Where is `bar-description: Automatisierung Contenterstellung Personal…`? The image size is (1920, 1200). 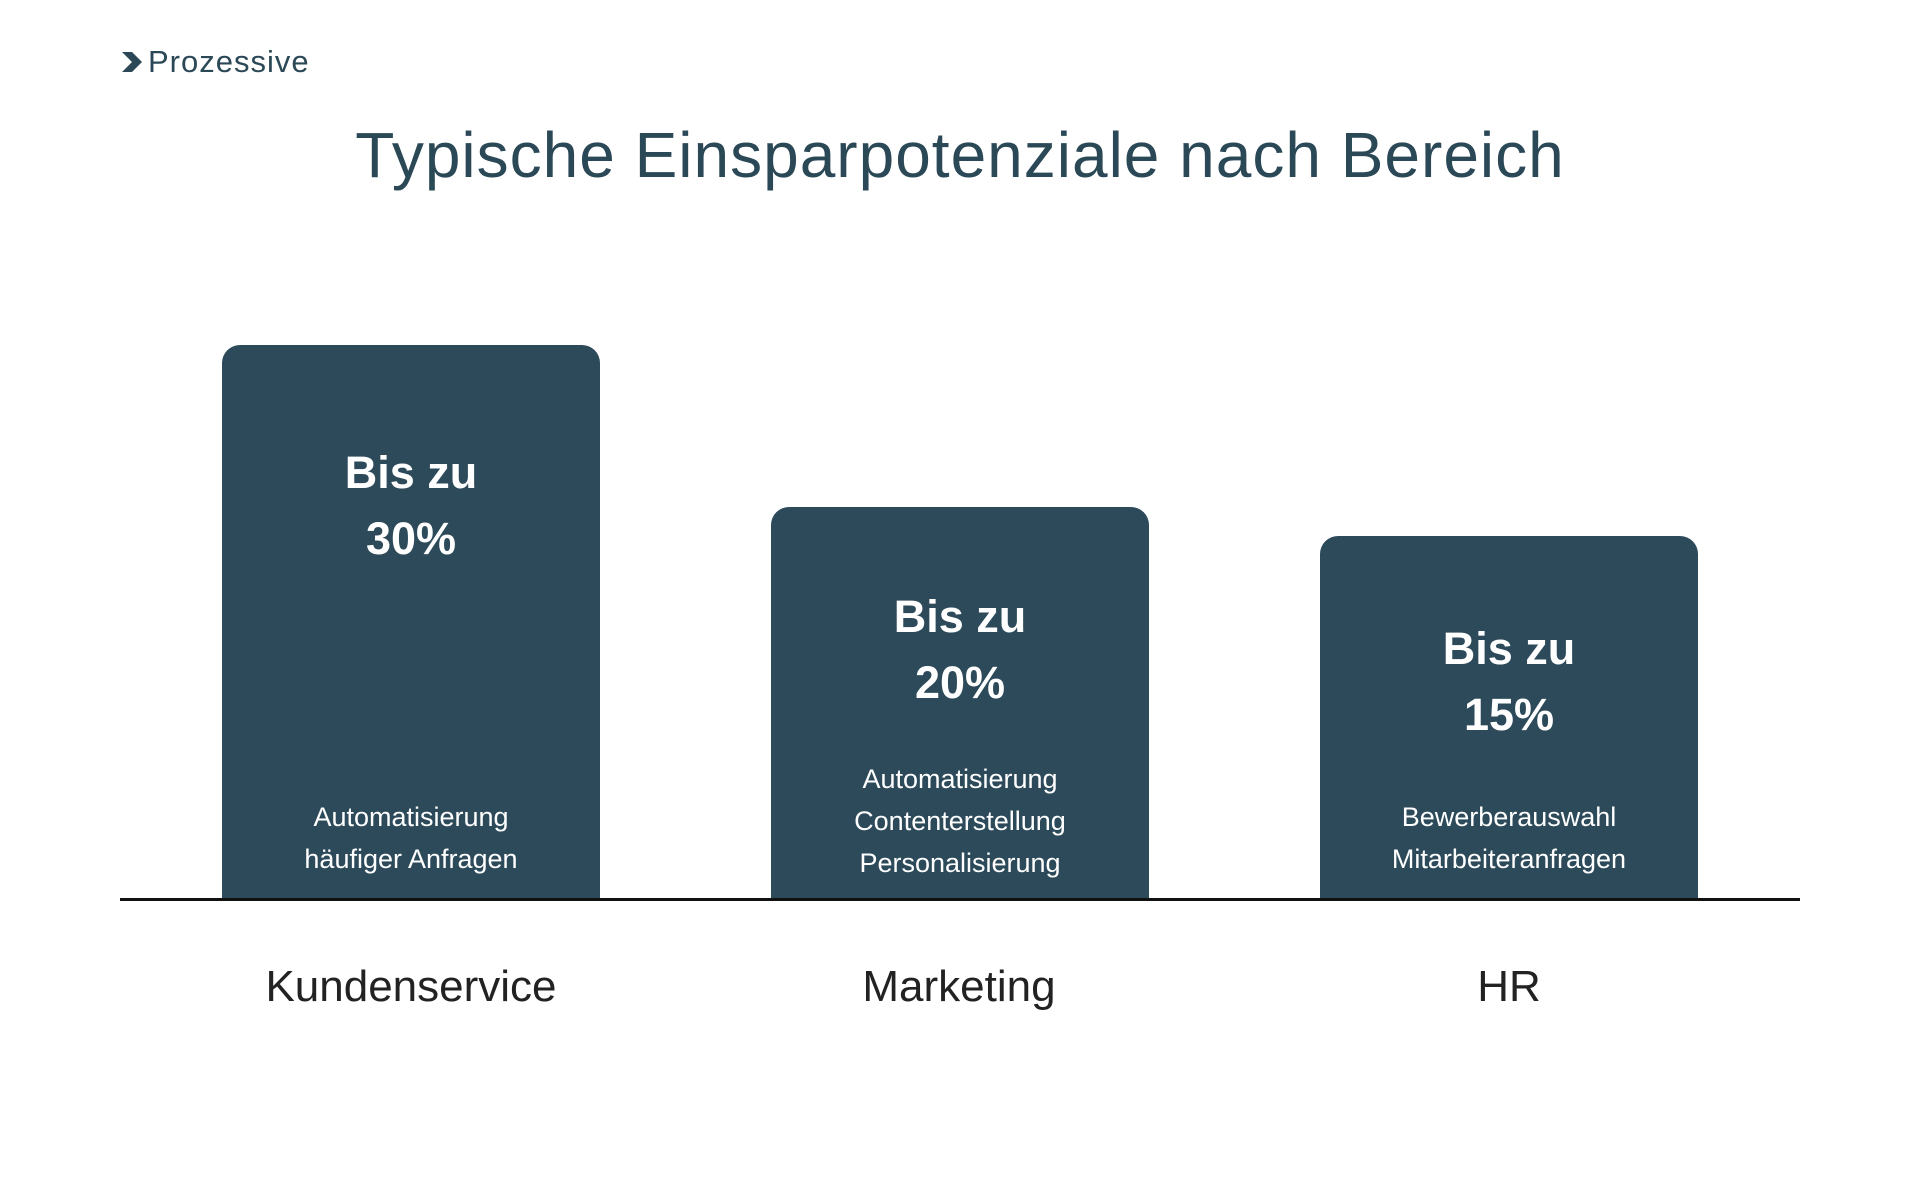 bar-description: Automatisierung Contenterstellung Personal… is located at coordinates (960, 821).